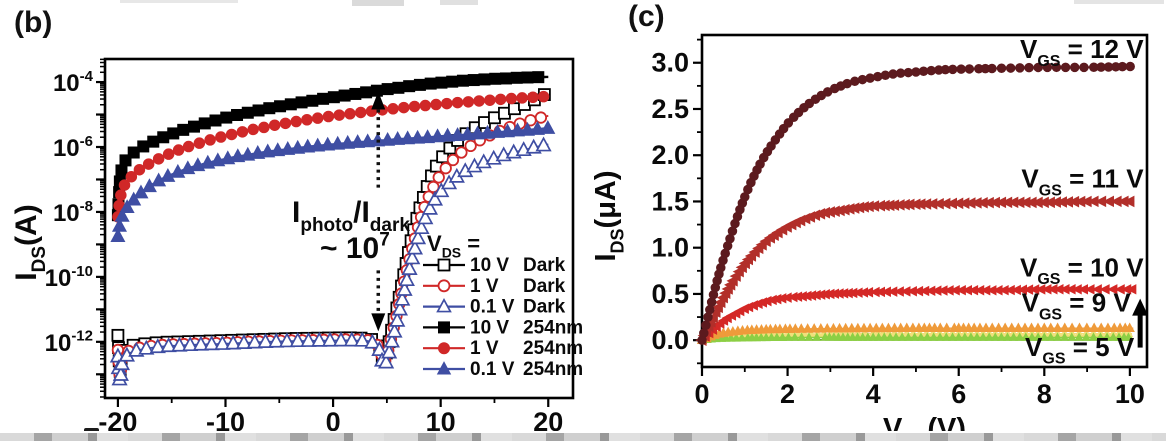 The width and height of the screenshot is (1166, 441). Describe the element at coordinates (787, 394) in the screenshot. I see `svg-text: 2` at that location.